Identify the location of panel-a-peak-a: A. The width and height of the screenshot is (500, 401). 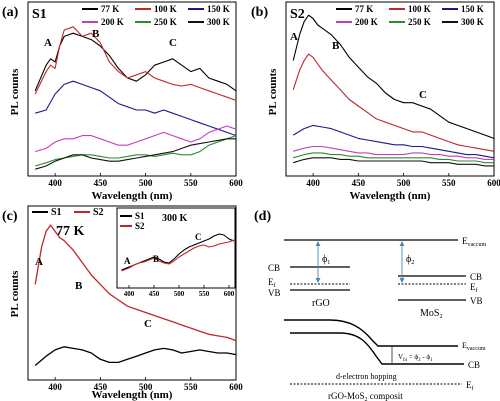
(48, 43).